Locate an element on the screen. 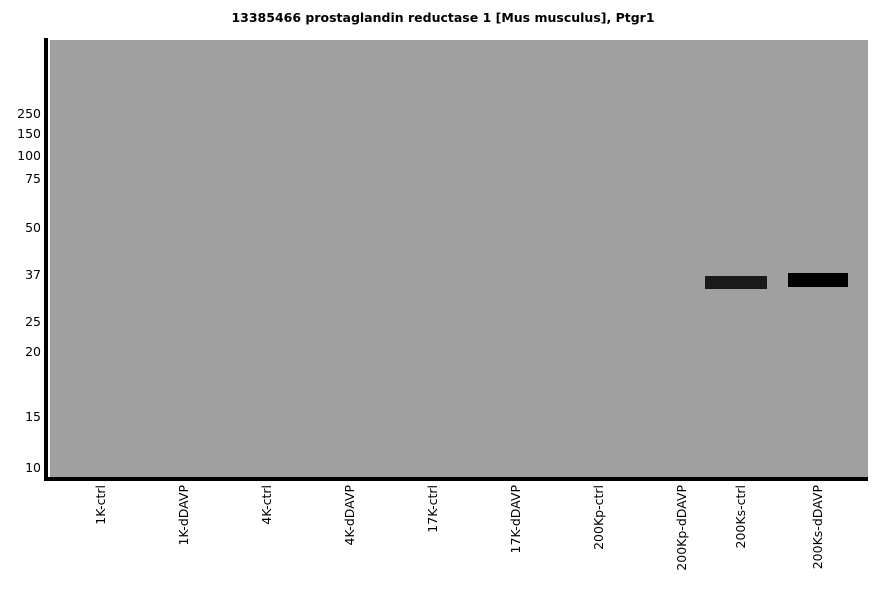 Image resolution: width=886 pixels, height=595 pixels. x-axis-line is located at coordinates (456, 479).